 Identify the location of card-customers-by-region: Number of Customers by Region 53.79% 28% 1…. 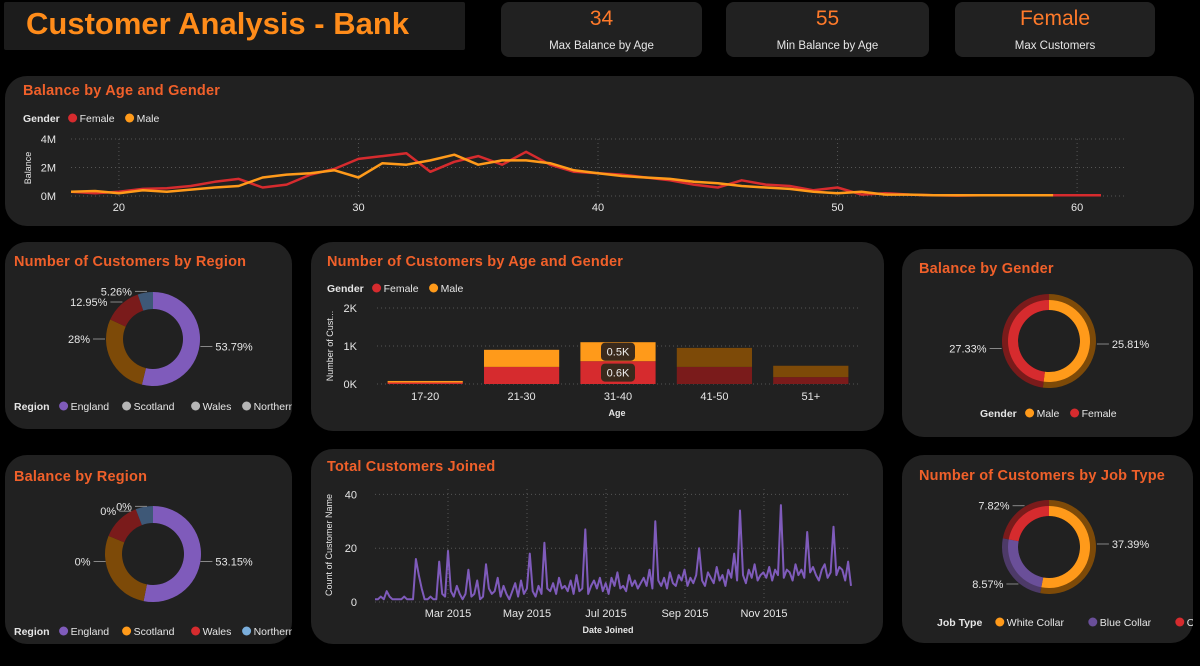
(148, 335).